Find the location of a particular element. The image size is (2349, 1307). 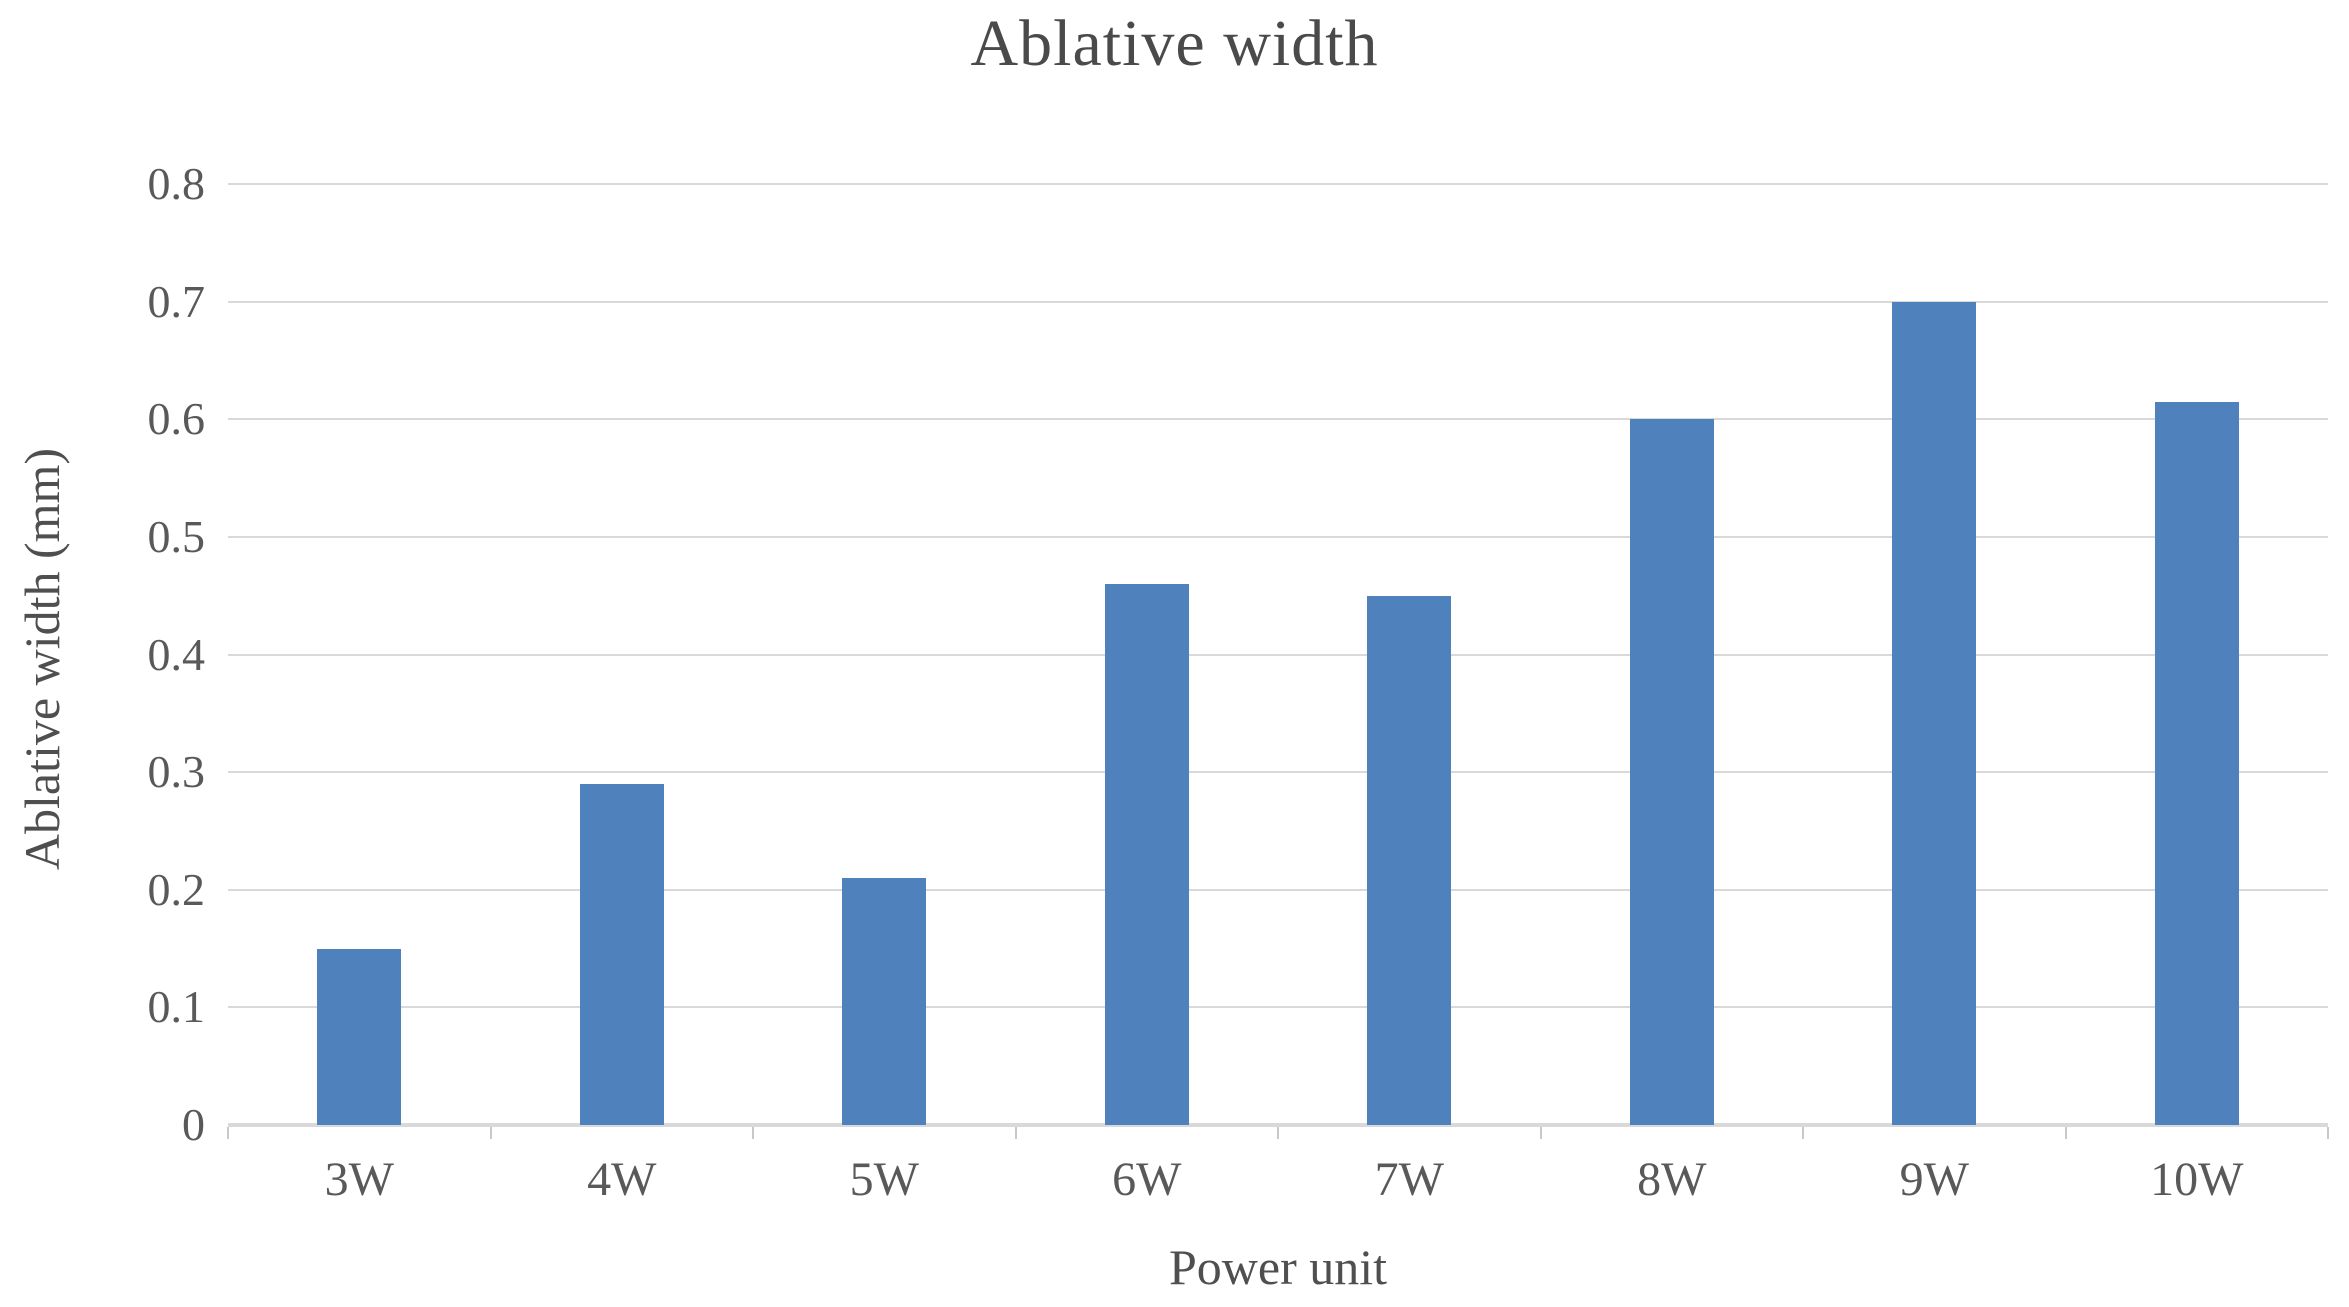

bar-6w is located at coordinates (1146, 854).